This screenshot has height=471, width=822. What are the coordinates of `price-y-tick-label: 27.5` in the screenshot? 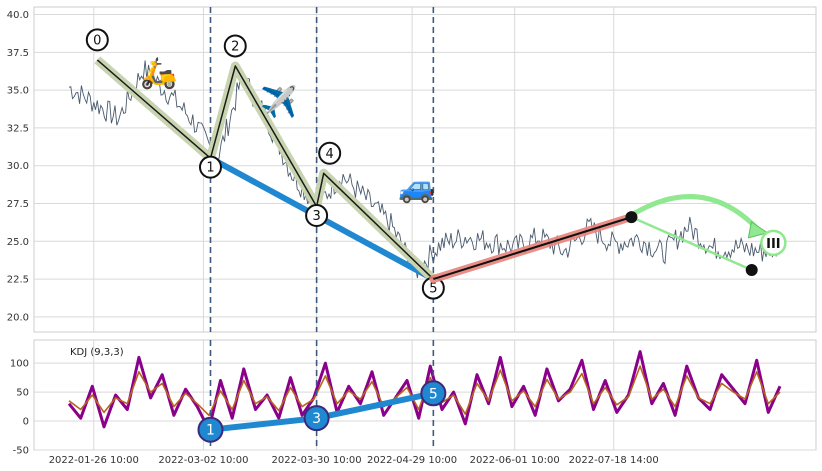 It's located at (18, 204).